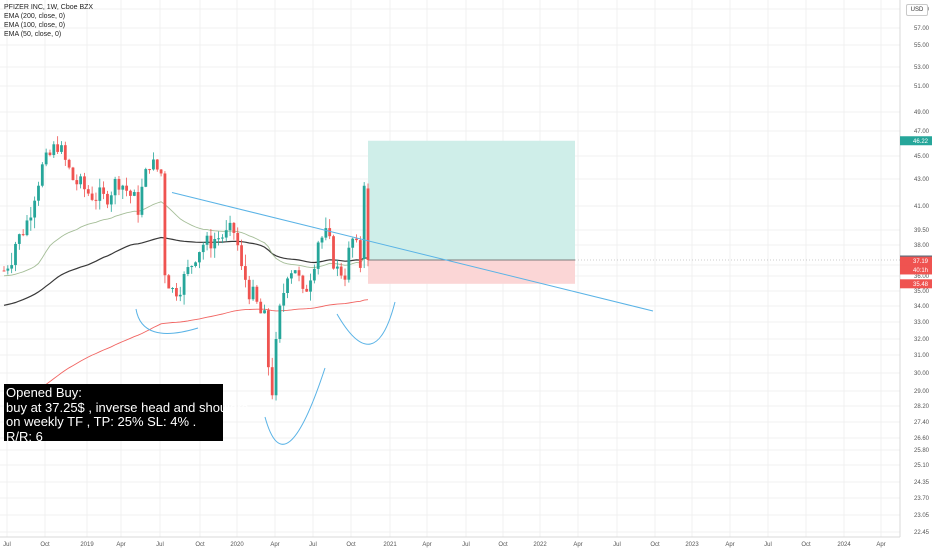 This screenshot has width=932, height=550. I want to click on y-tick-27: 55.00, so click(922, 46).